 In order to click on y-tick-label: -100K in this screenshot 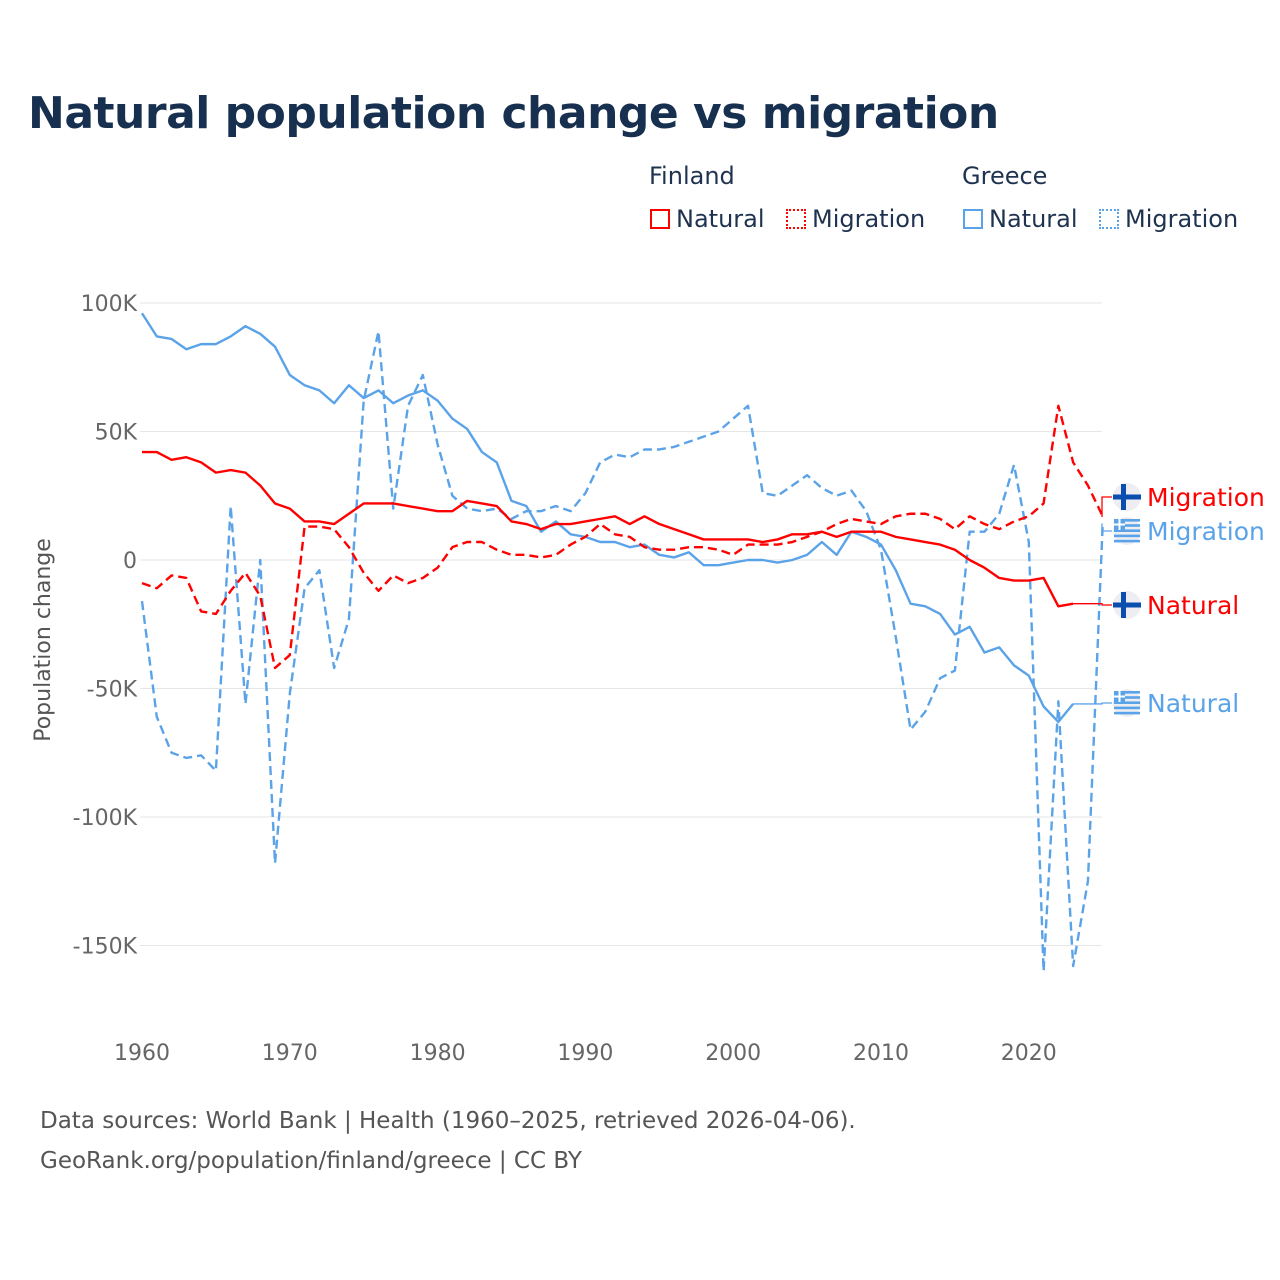, I will do `click(105, 818)`.